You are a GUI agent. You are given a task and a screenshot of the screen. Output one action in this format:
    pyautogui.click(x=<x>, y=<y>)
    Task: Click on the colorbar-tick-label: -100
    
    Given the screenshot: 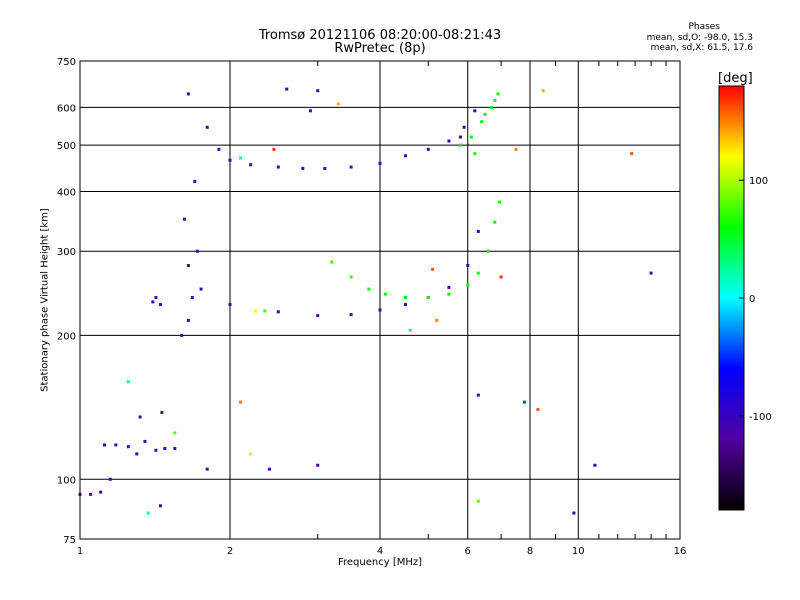 What is the action you would take?
    pyautogui.click(x=760, y=417)
    